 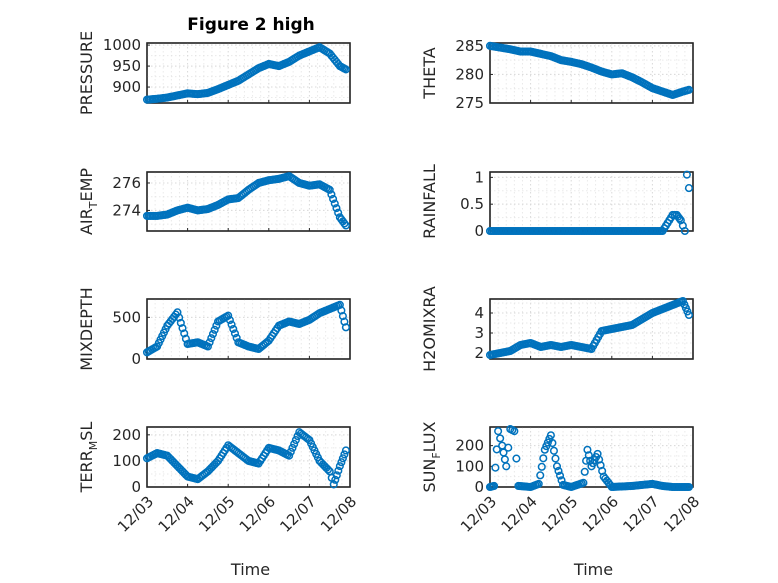 What do you see at coordinates (135, 514) in the screenshot?
I see `terr_msl-x-tick-label: 12/03` at bounding box center [135, 514].